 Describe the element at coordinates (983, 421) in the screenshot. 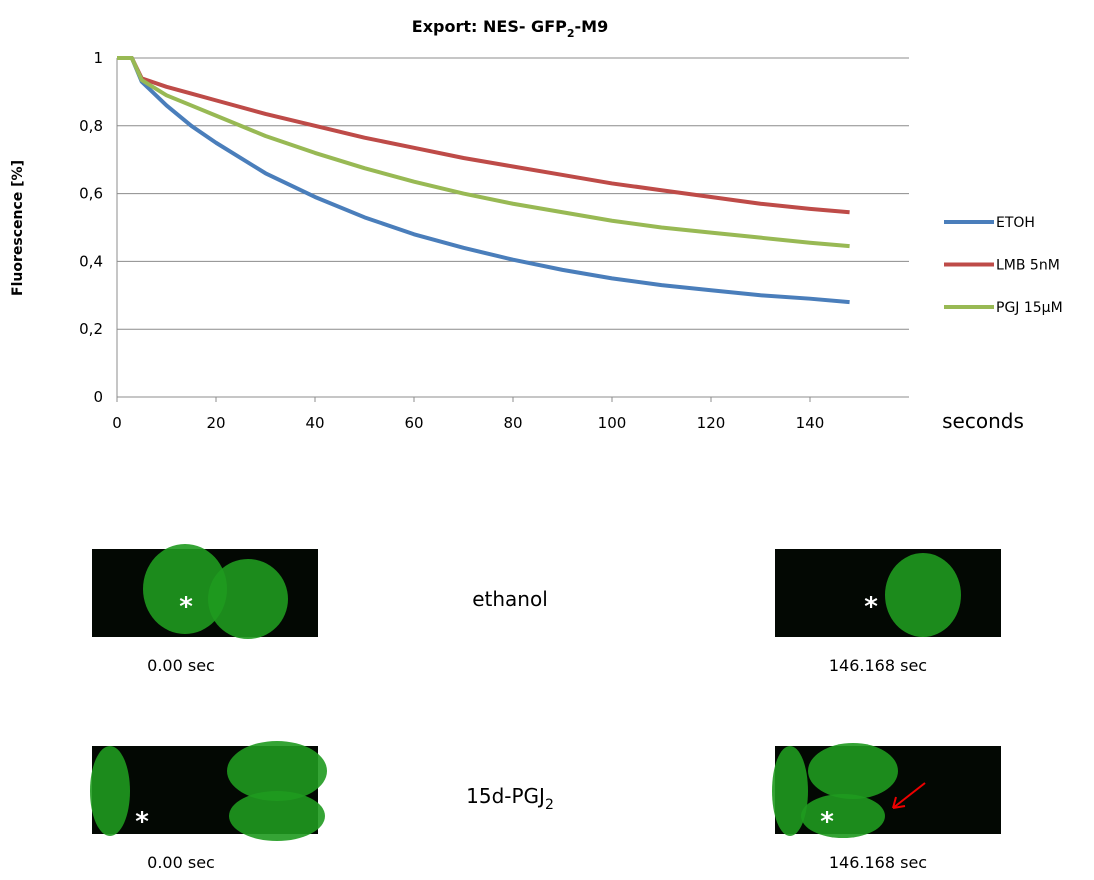

I see `x-axis-label: seconds` at that location.